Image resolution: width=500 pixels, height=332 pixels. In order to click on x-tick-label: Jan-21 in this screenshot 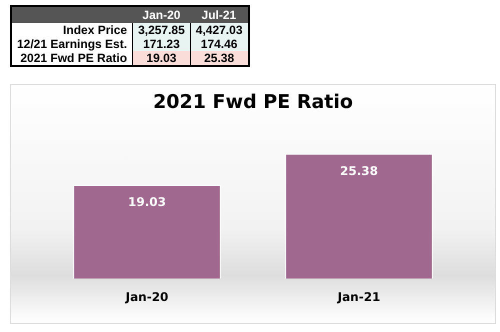, I will do `click(358, 297)`.